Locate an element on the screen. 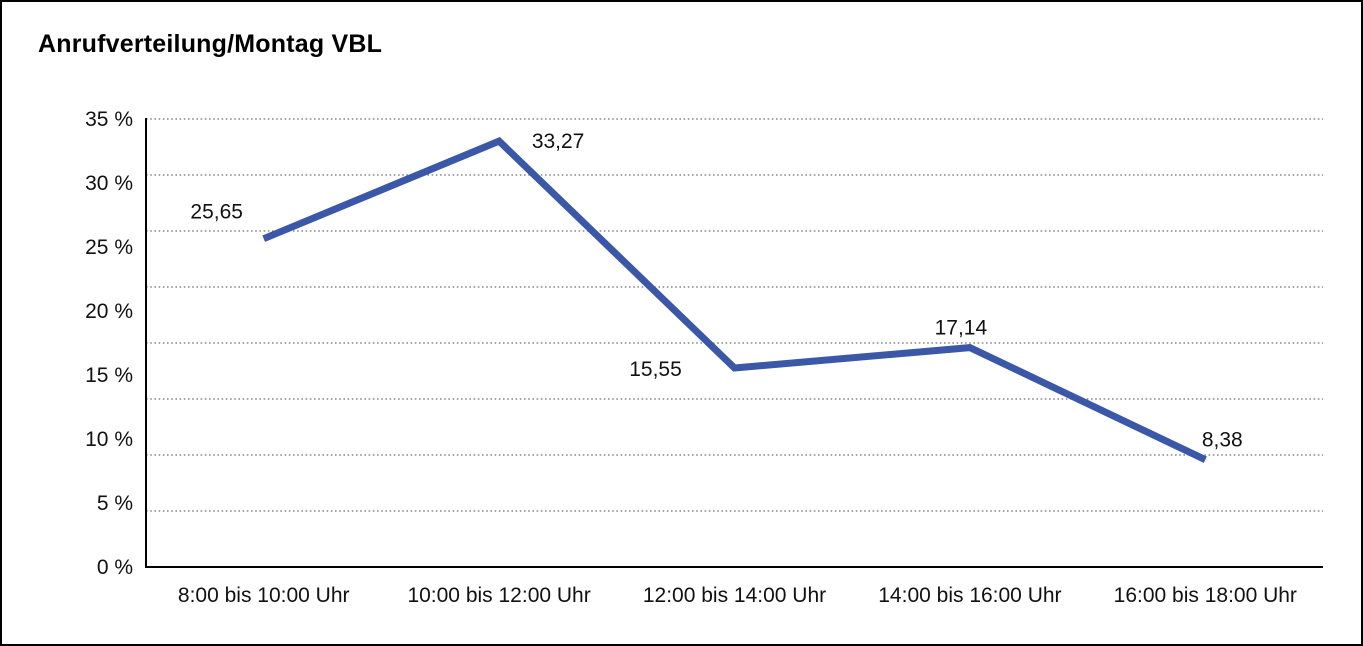 The height and width of the screenshot is (646, 1363). x-axis-category-label: 12:00 bis 14:00 Uhr is located at coordinates (734, 595).